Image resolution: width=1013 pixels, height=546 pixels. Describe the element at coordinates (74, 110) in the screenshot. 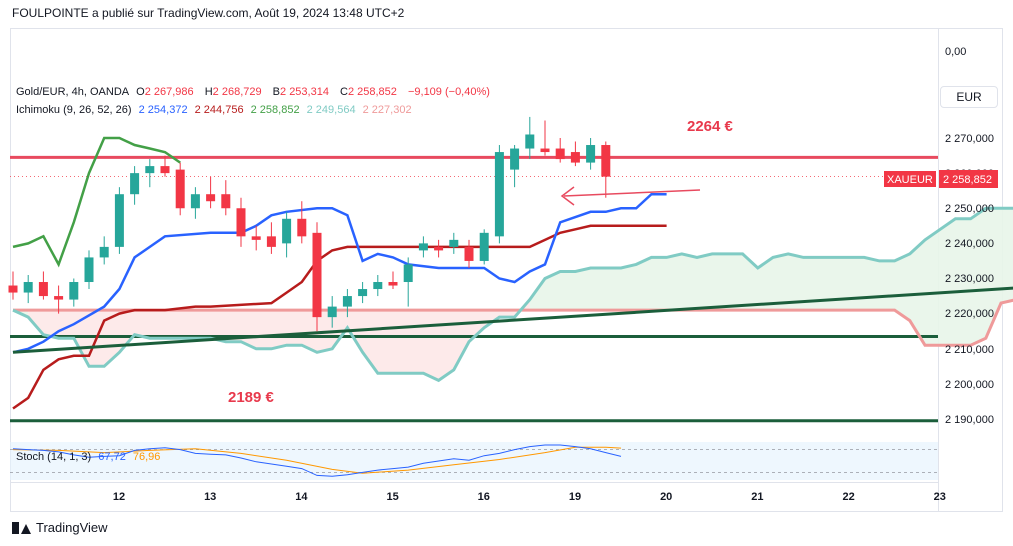

I see `ichimoku-label: Ichimoku (9, 26, 52, 26)` at that location.